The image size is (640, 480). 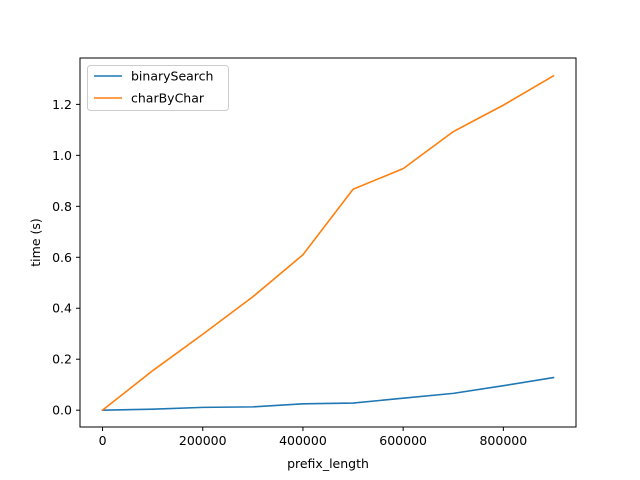 What do you see at coordinates (103, 440) in the screenshot?
I see `x-tick-label: 0` at bounding box center [103, 440].